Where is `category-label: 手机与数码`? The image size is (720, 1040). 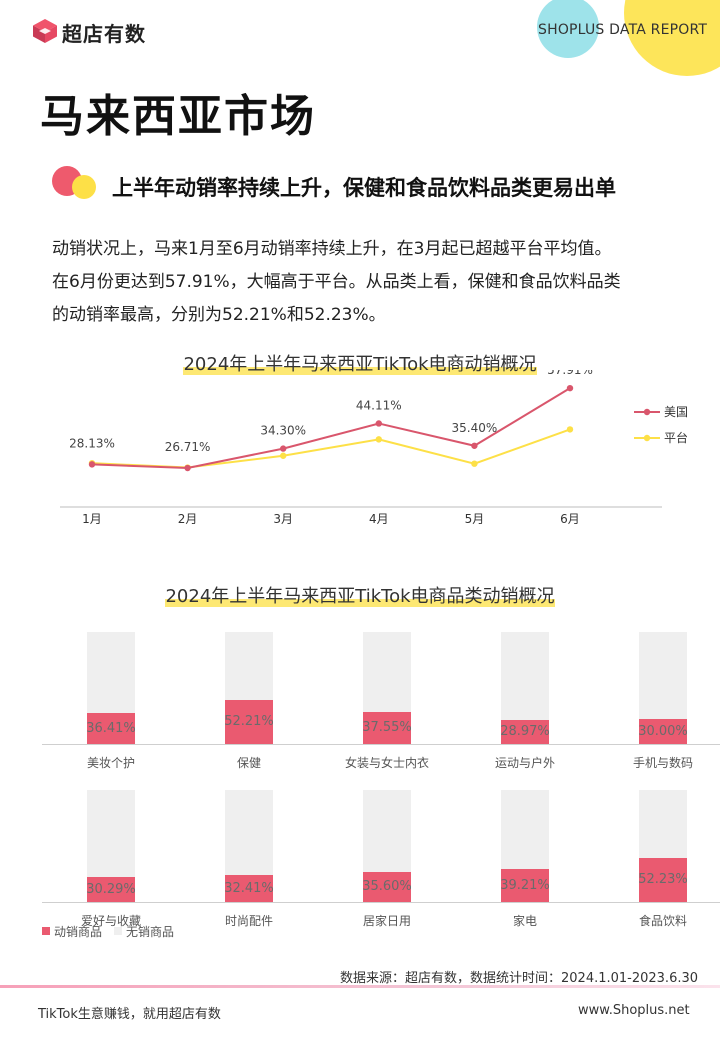
category-label: 手机与数码 is located at coordinates (662, 763).